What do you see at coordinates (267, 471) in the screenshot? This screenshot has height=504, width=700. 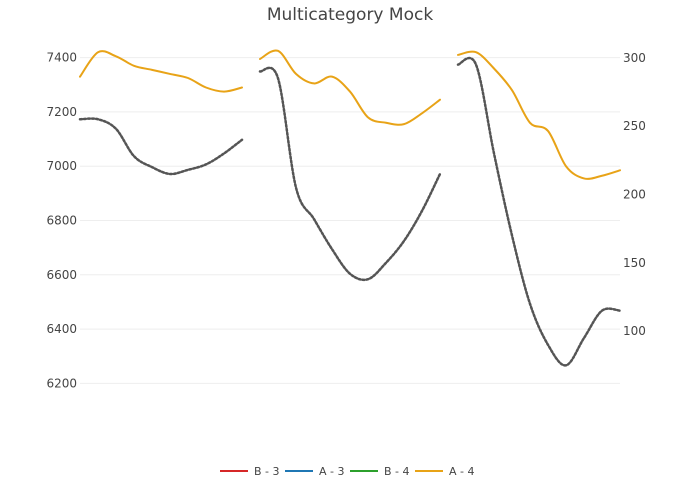 I see `legend-label: B - 3` at bounding box center [267, 471].